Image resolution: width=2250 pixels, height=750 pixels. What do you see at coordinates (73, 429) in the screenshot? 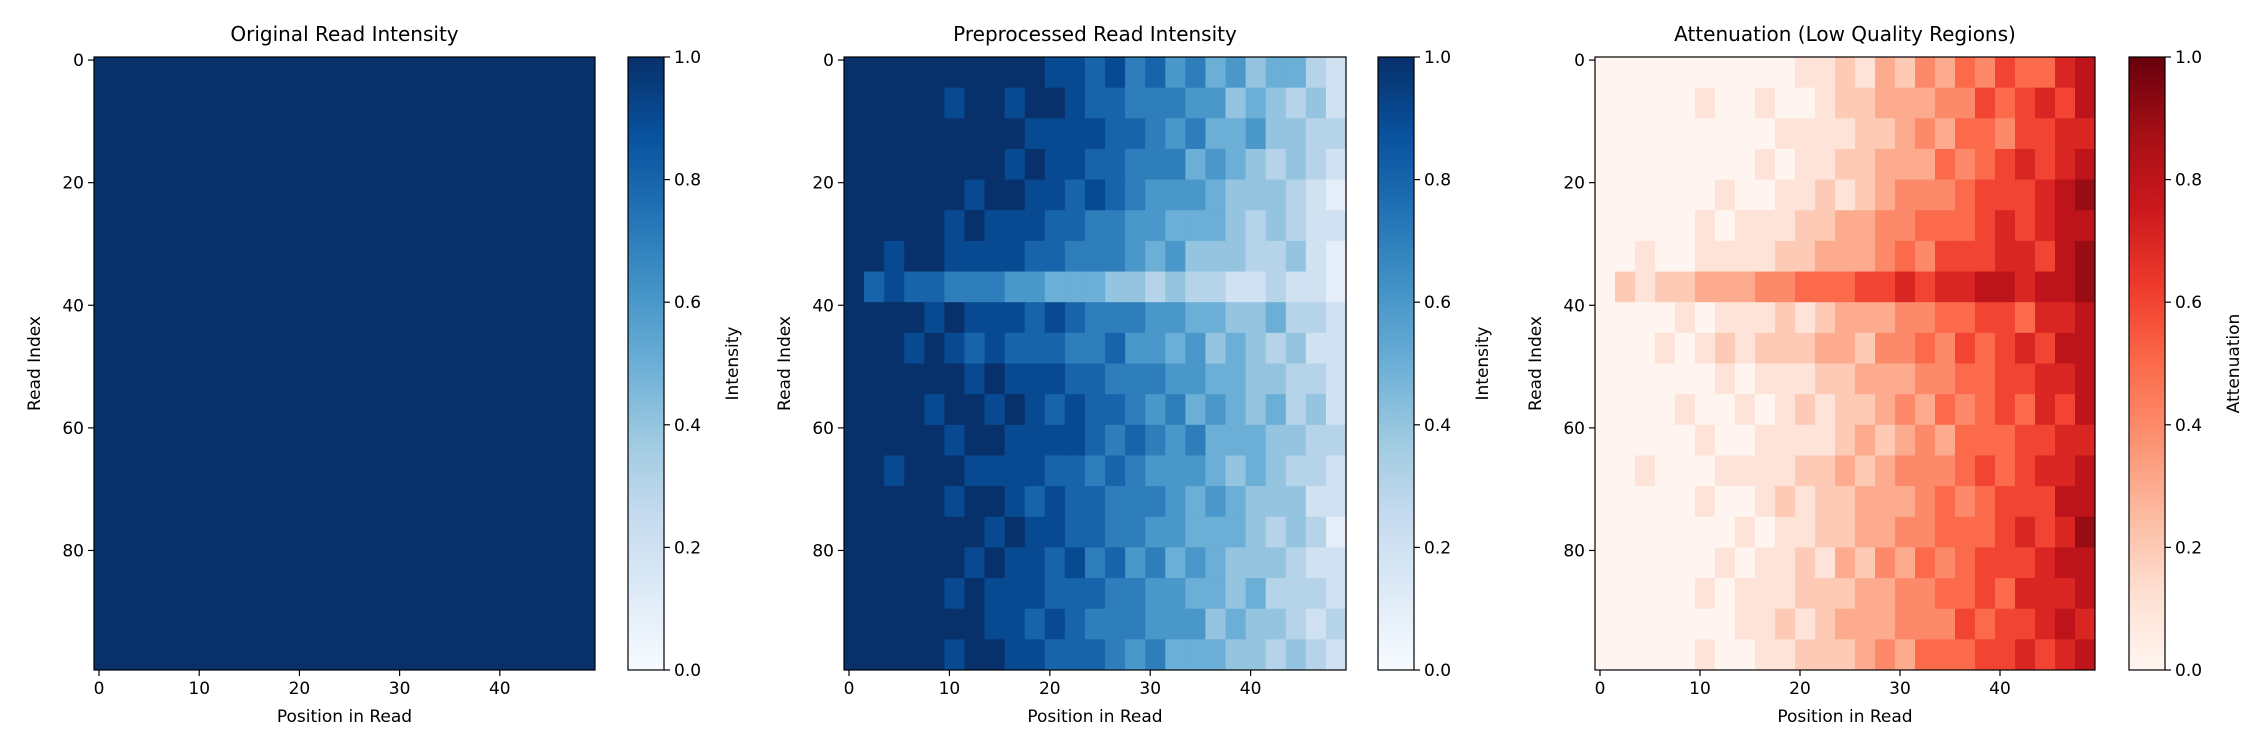
I see `y-tick-label: 60` at bounding box center [73, 429].